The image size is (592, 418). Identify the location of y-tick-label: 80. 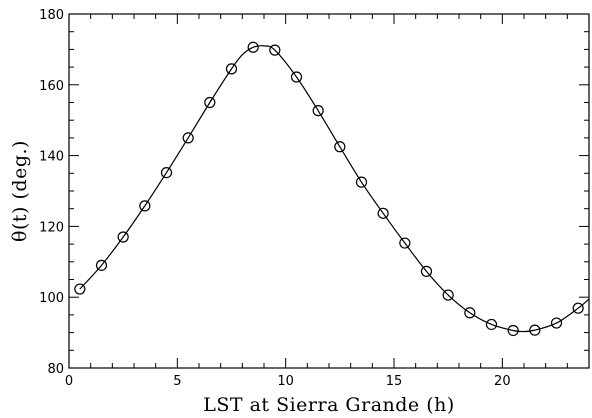
(55, 369).